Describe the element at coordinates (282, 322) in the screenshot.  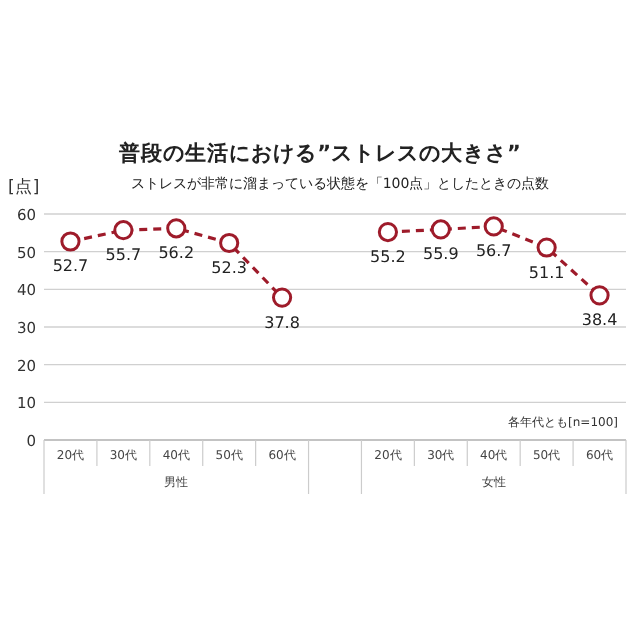
I see `data-label: 37.8` at that location.